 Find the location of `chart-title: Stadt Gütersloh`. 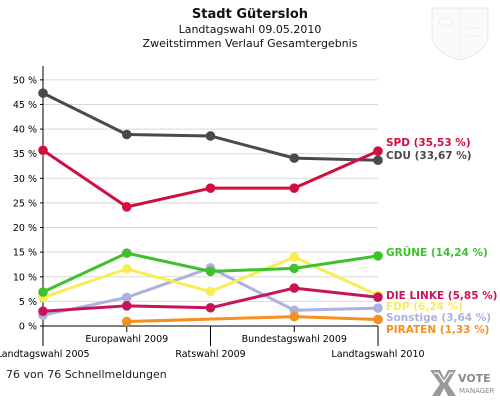

chart-title: Stadt Gütersloh is located at coordinates (250, 14).